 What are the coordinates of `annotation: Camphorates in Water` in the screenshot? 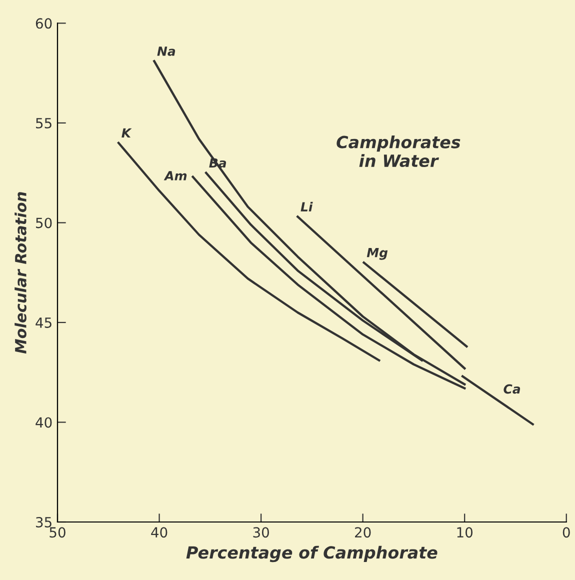 It's located at (398, 151).